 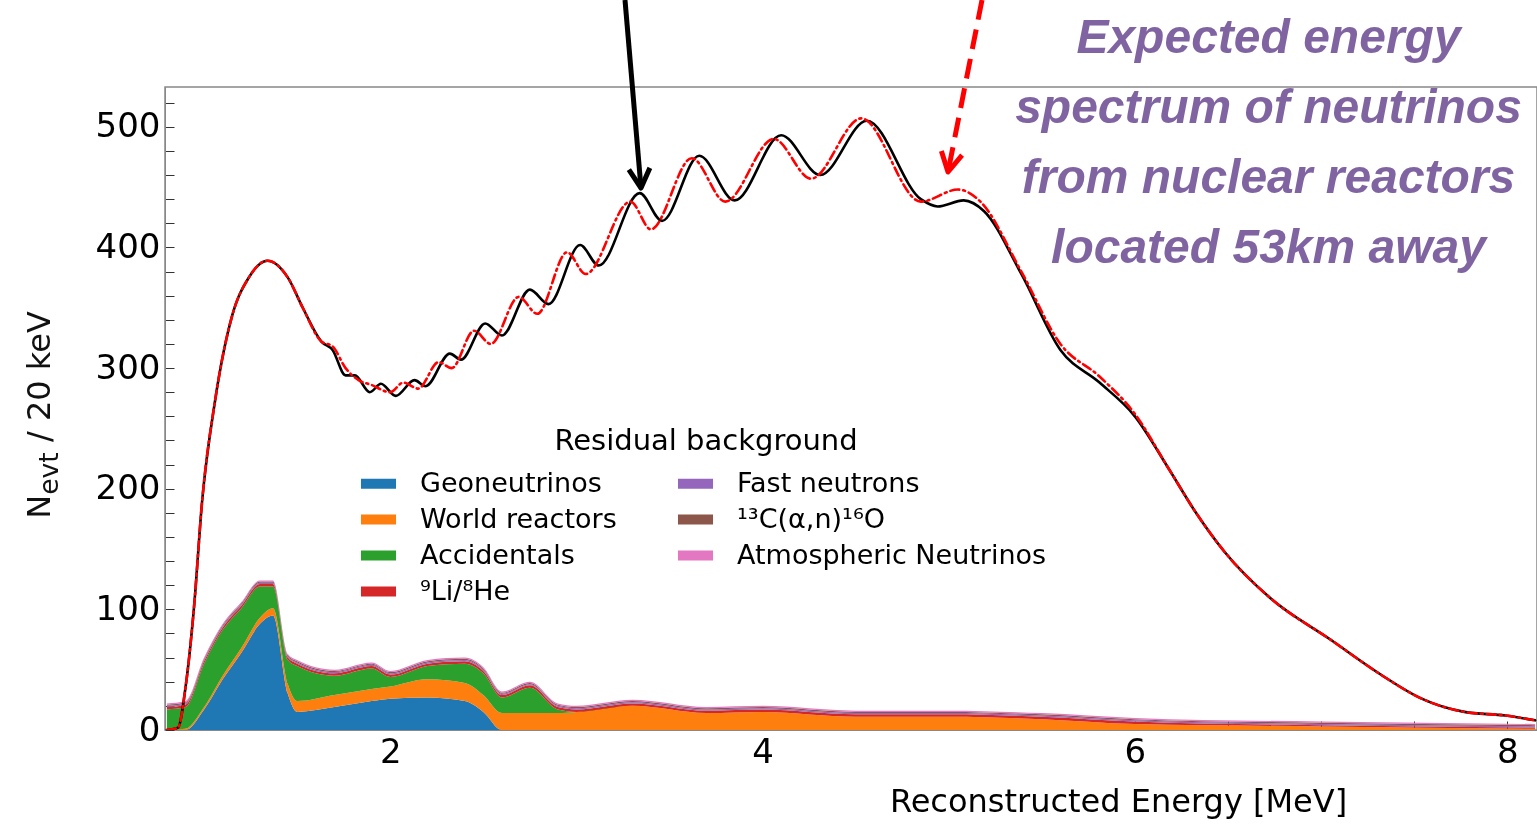 What do you see at coordinates (518, 518) in the screenshot?
I see `legend-label: World reactors` at bounding box center [518, 518].